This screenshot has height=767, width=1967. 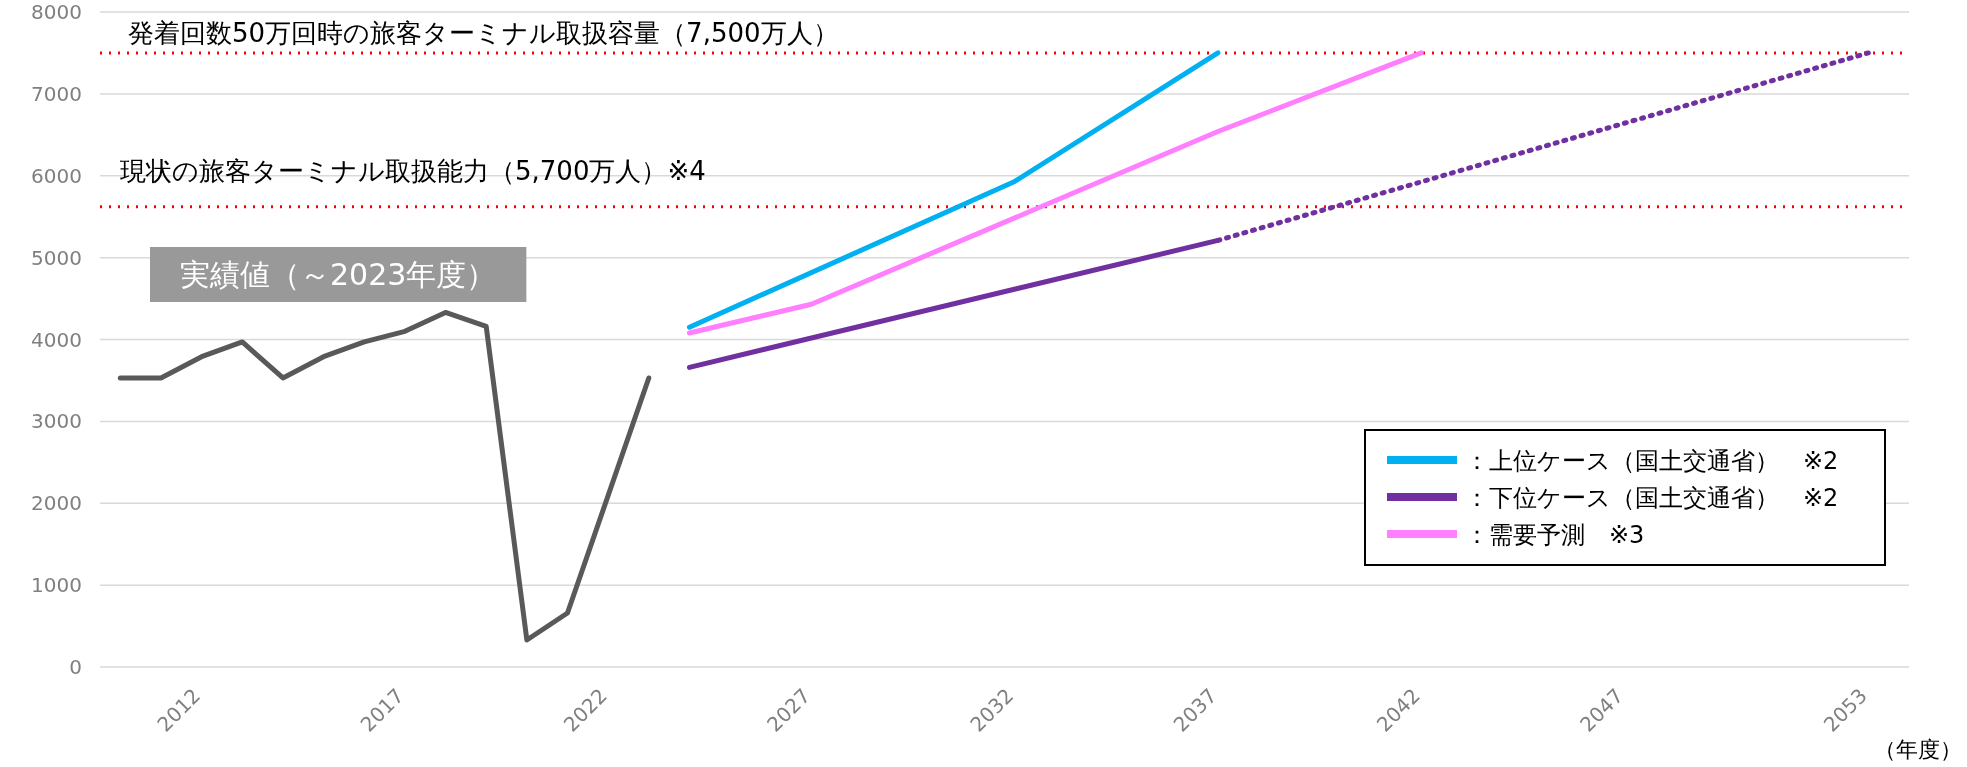 I want to click on legend-label: ：需要予測 ※3, so click(x=1555, y=535).